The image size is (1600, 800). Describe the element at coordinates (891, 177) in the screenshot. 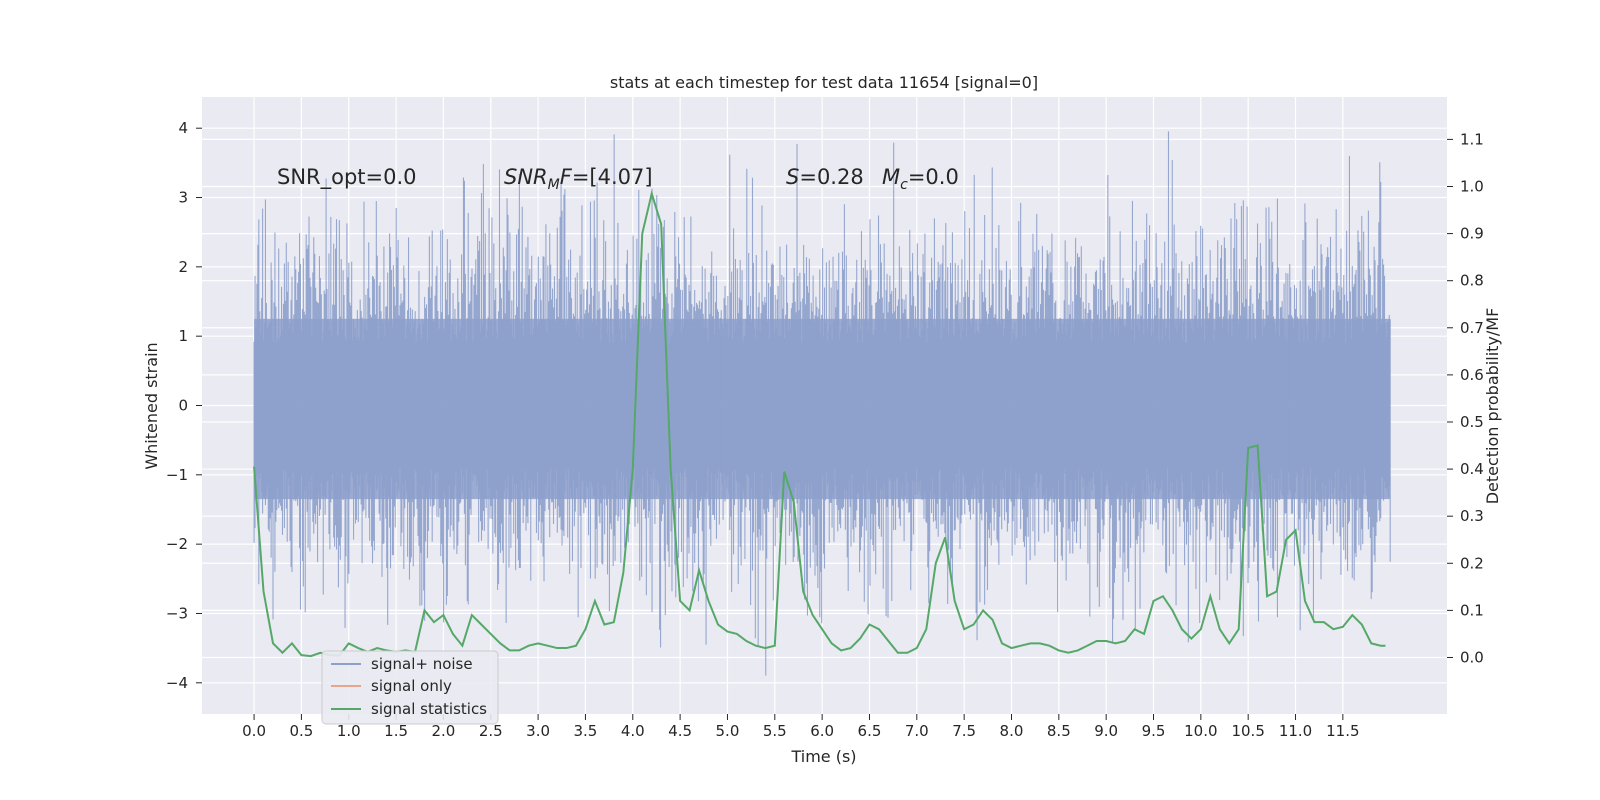

I see `mc-main: M` at that location.